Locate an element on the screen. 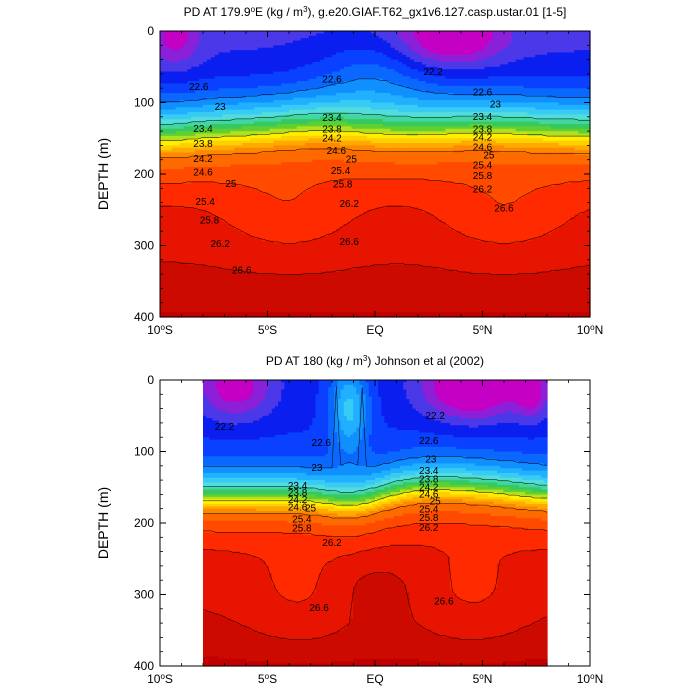  contour-label: 23.4 is located at coordinates (332, 118).